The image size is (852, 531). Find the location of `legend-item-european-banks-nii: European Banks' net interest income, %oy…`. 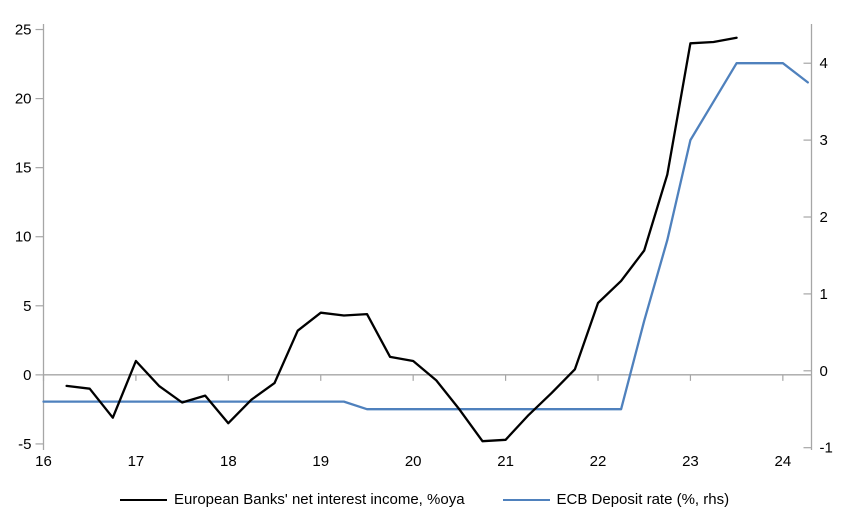

legend-item-european-banks-nii: European Banks' net interest income, %oy… is located at coordinates (292, 500).